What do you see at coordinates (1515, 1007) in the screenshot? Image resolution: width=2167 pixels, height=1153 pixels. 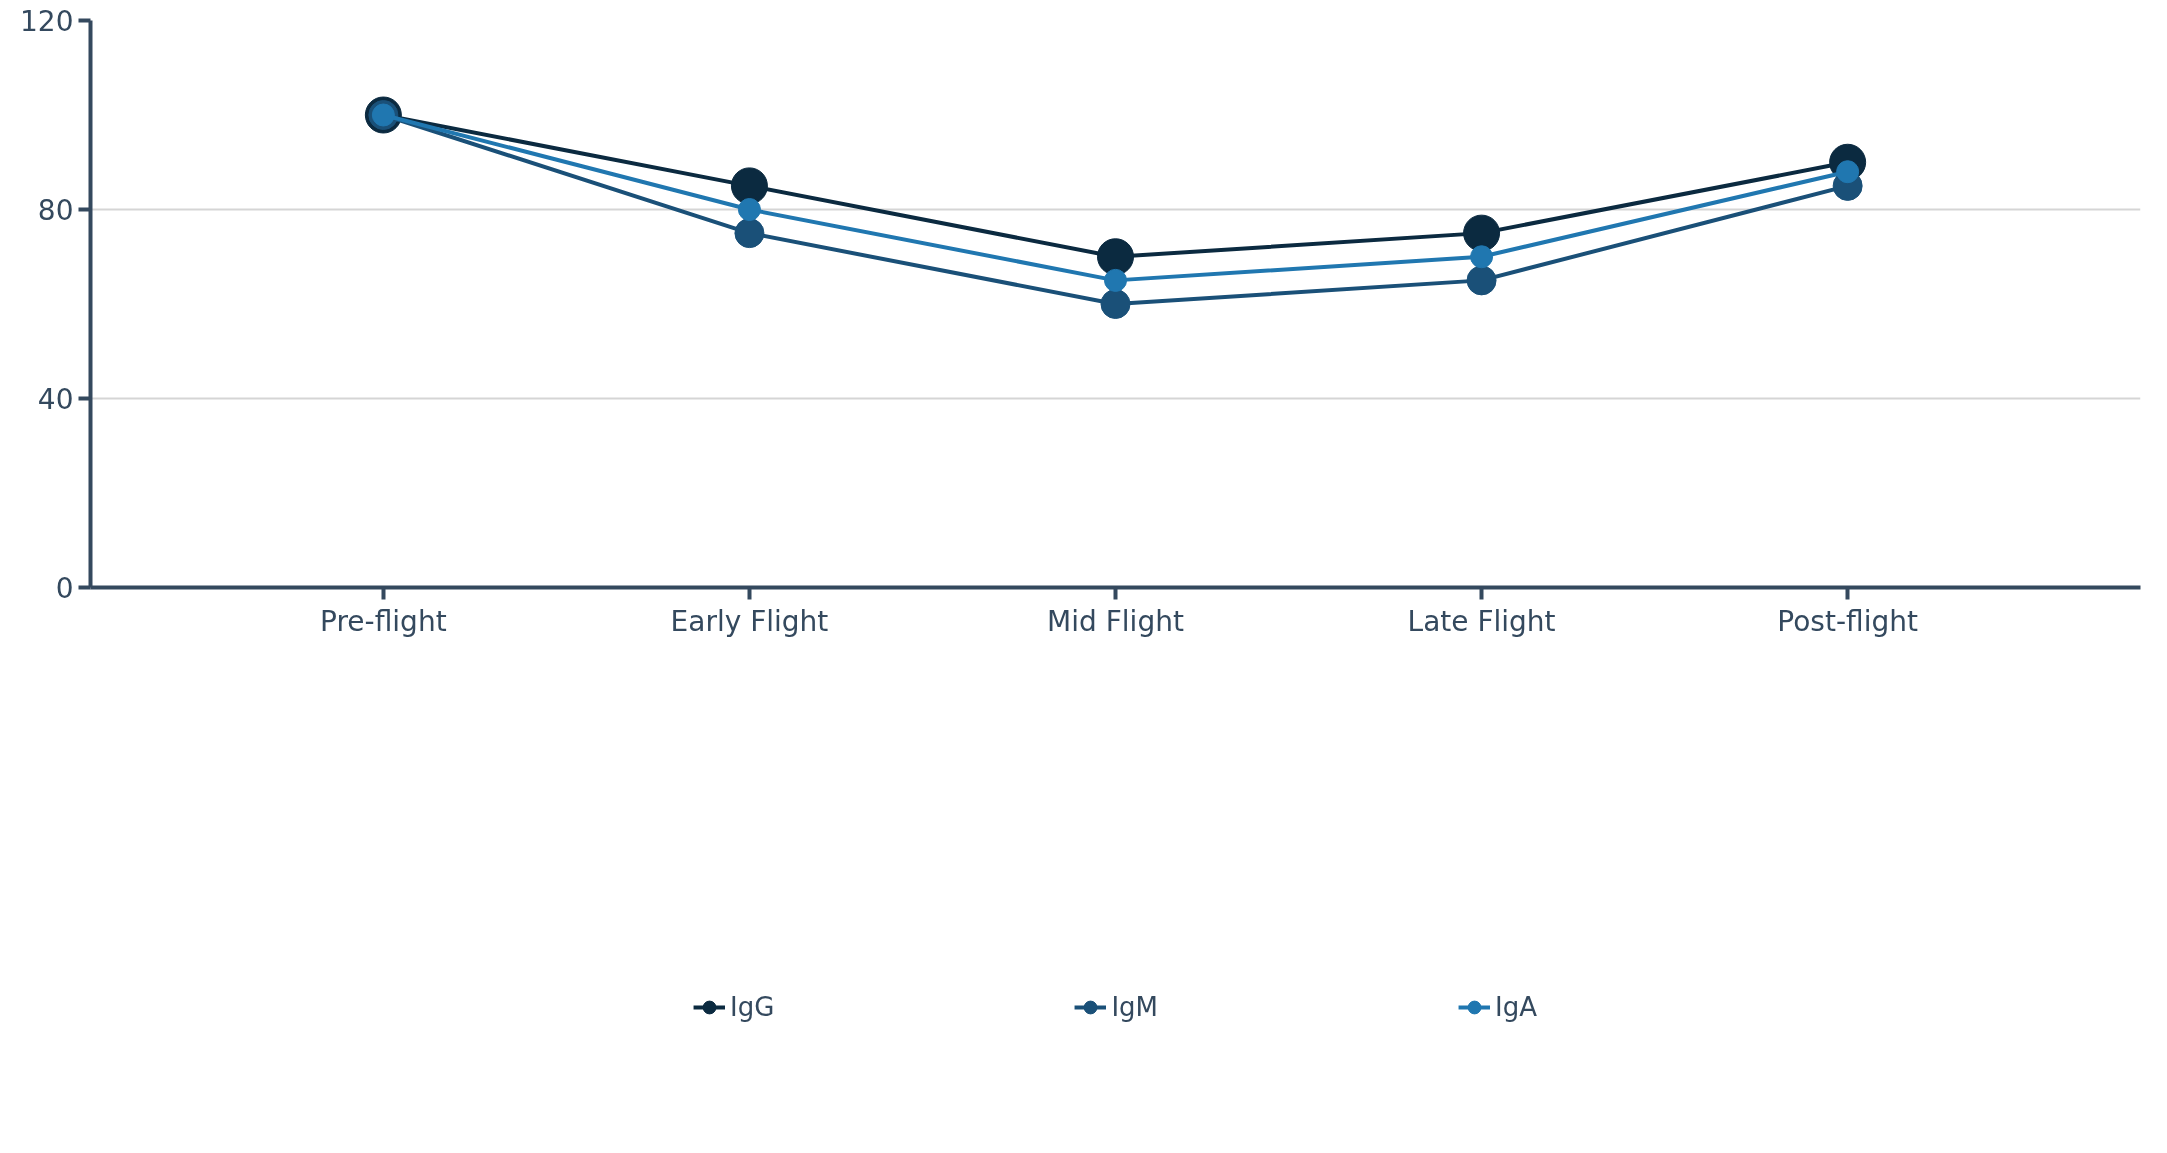 I see `legend-label: IgA` at bounding box center [1515, 1007].